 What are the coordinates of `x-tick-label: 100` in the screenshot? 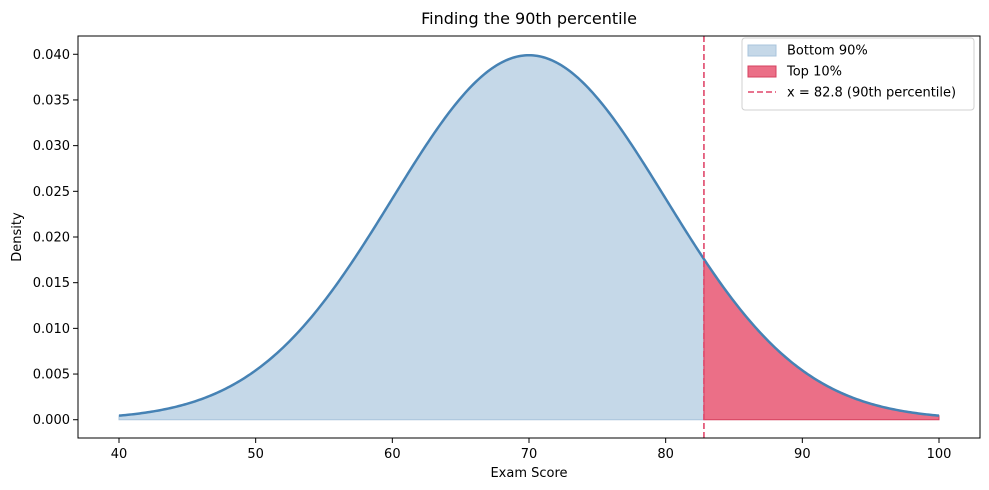 It's located at (939, 454).